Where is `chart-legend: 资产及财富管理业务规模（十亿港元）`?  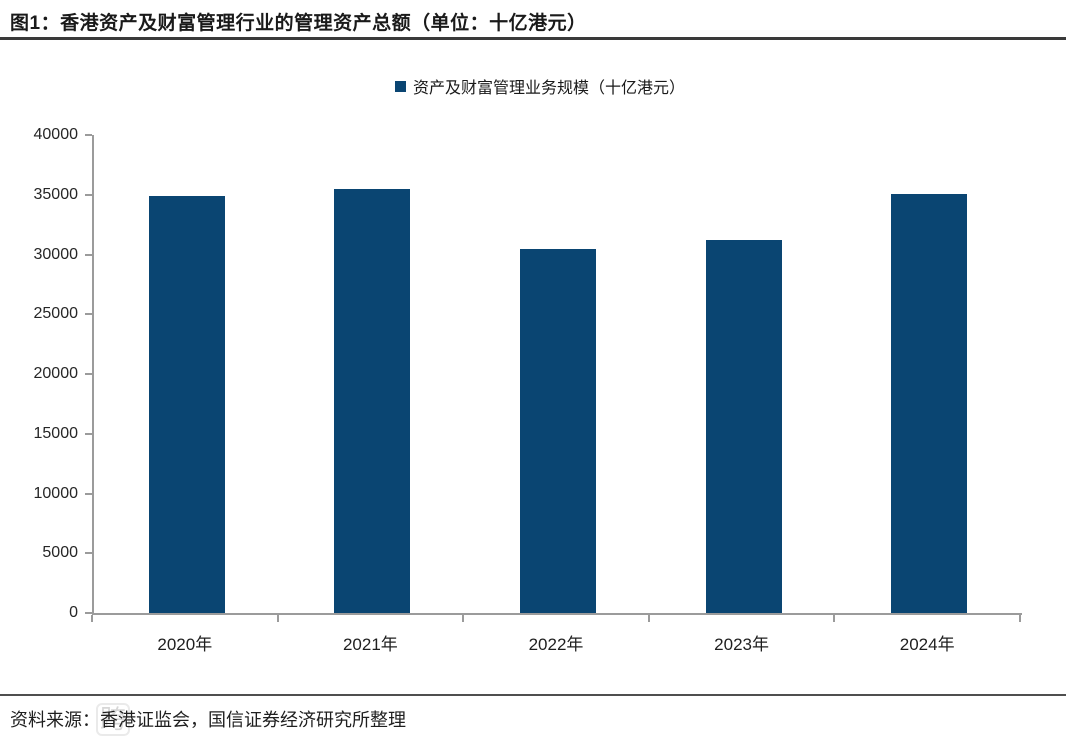 chart-legend: 资产及财富管理业务规模（十亿港元） is located at coordinates (540, 86).